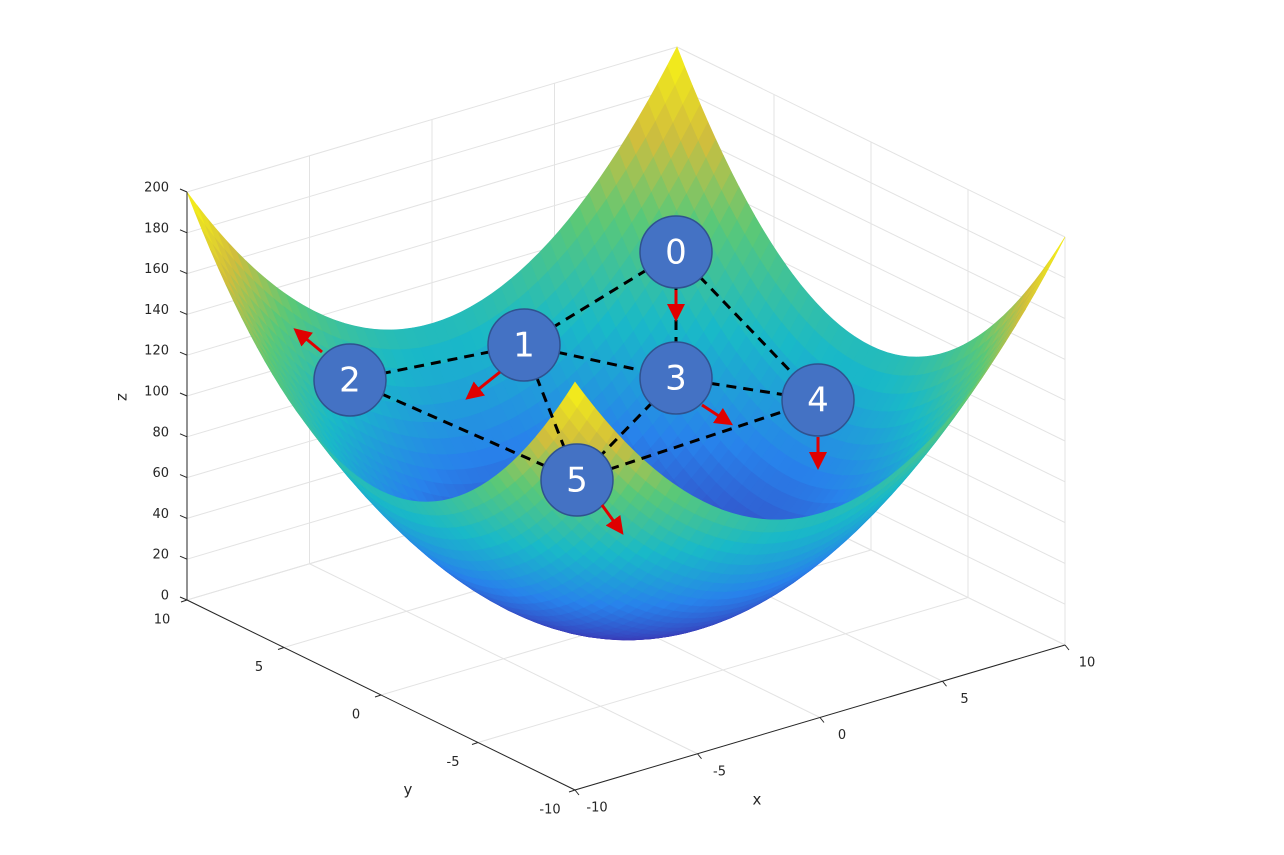 The height and width of the screenshot is (855, 1284). Describe the element at coordinates (453, 762) in the screenshot. I see `y-tick-label: -5` at that location.